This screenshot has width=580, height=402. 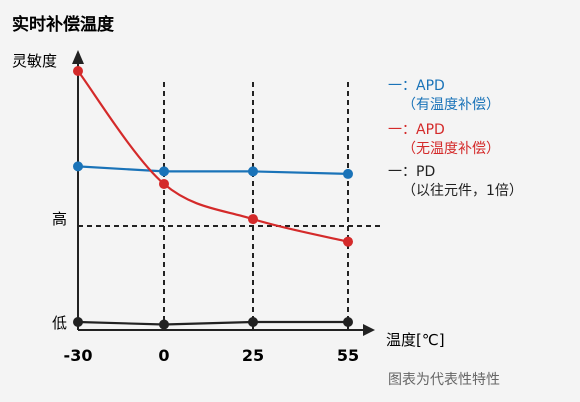 I want to click on y-axis-arrow, so click(x=78, y=57).